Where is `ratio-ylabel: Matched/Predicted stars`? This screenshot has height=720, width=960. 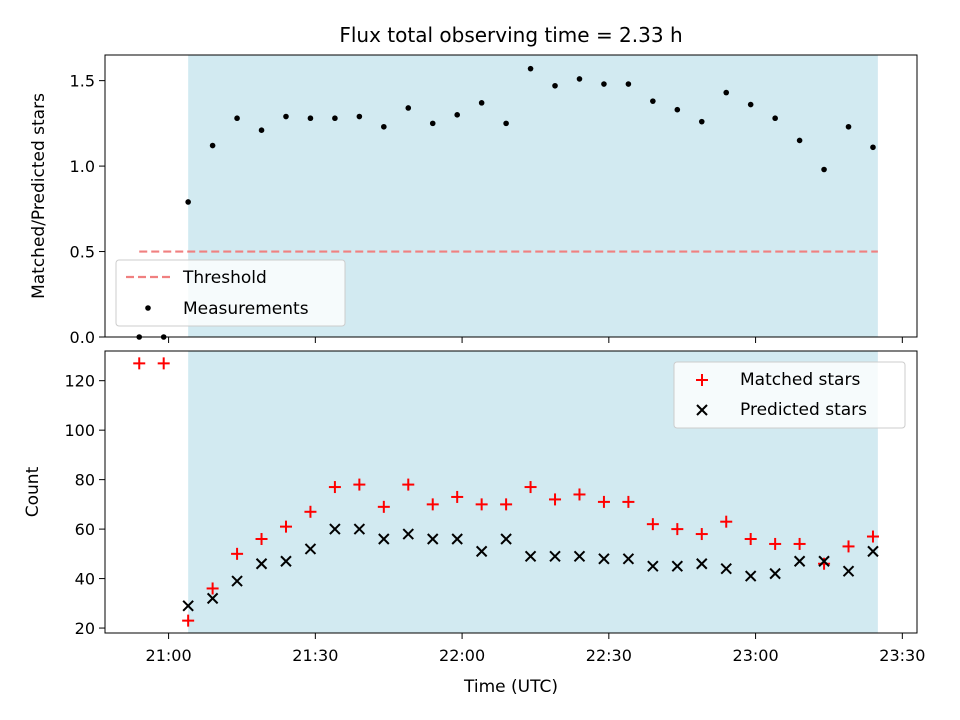
ratio-ylabel: Matched/Predicted stars is located at coordinates (39, 196).